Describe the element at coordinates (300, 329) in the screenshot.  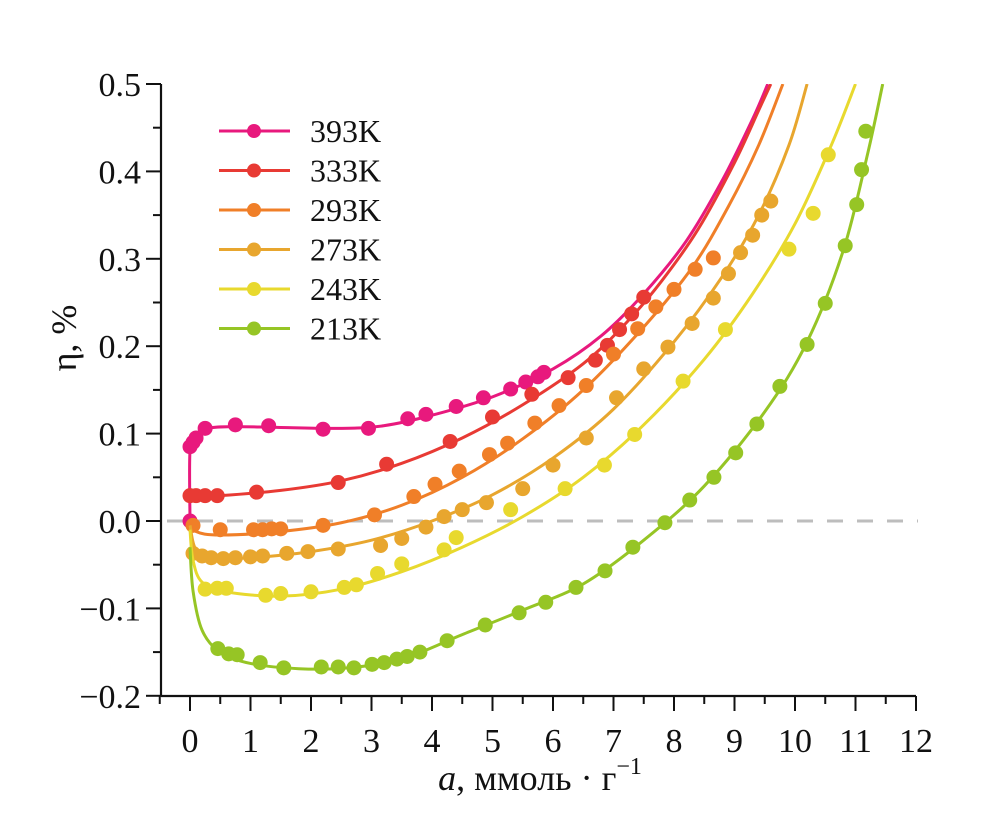
I see `legend-item-213k: 213K` at that location.